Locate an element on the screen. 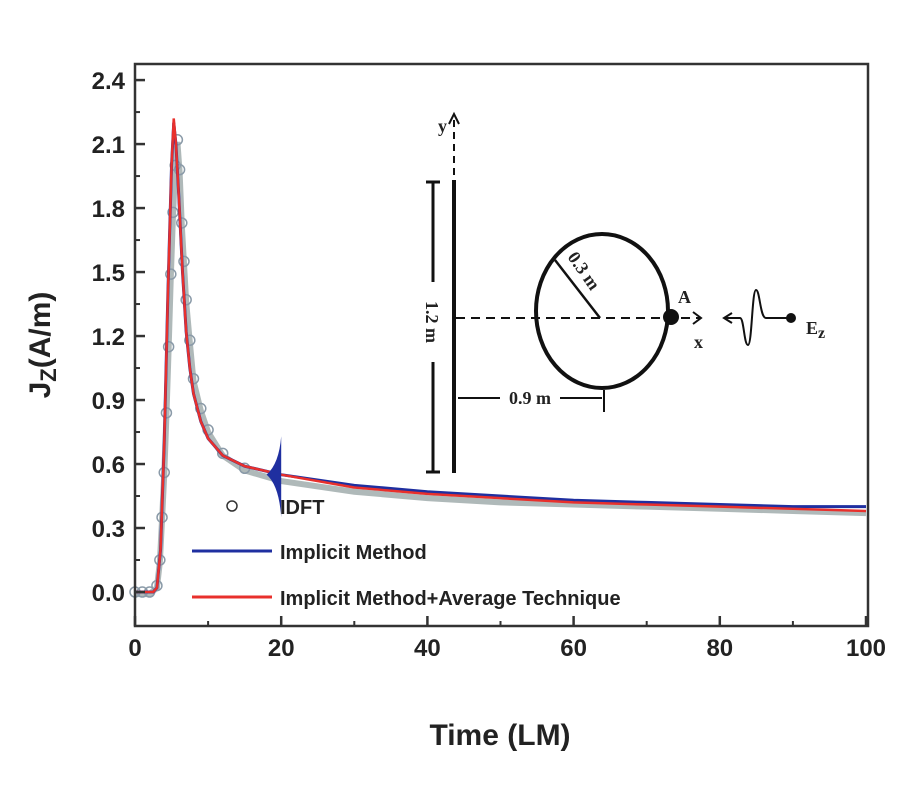  svg-text: JZ(A/m) is located at coordinates (42, 345).